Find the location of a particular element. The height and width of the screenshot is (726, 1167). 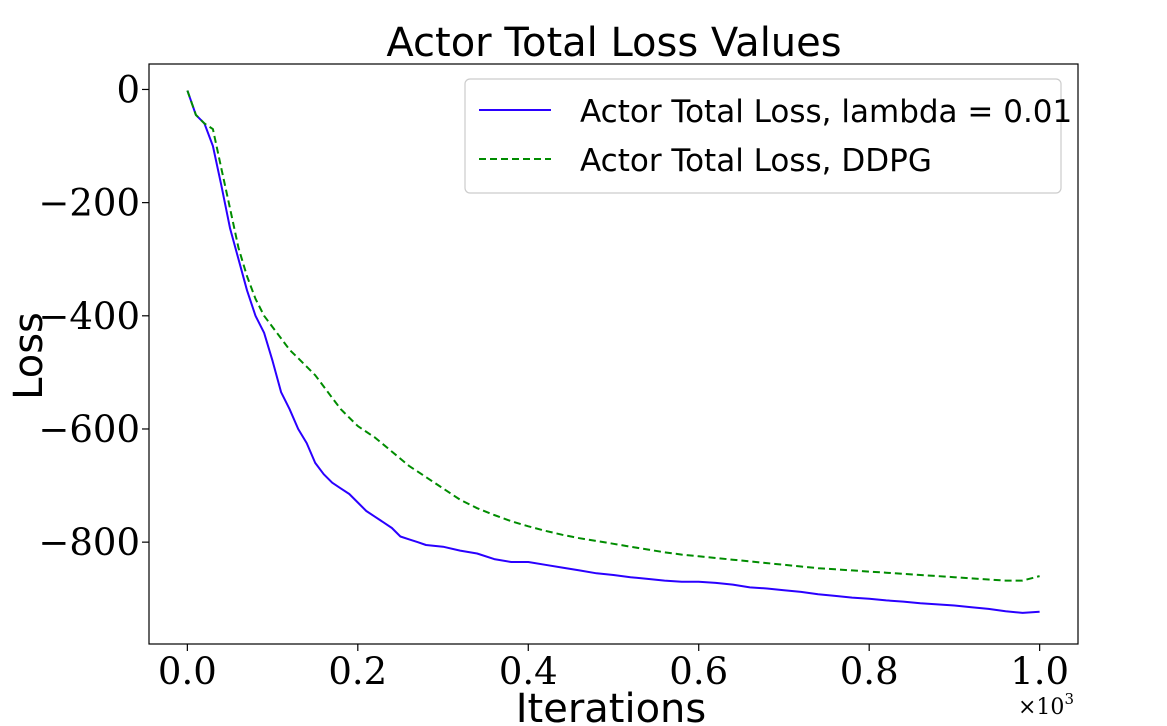

legend-label-lambda: Actor Total Loss, lambda = 0.01 is located at coordinates (826, 112).